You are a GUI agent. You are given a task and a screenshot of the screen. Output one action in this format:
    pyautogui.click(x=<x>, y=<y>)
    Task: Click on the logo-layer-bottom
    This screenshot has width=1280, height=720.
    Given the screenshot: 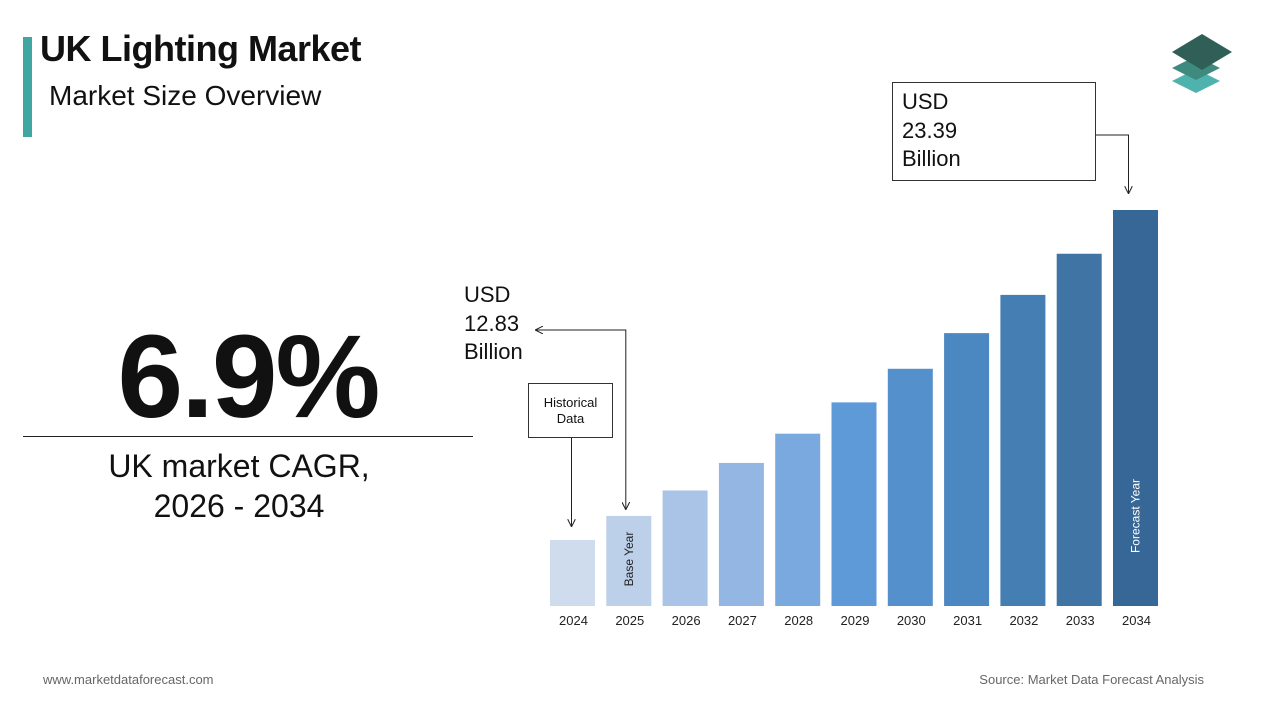 What is the action you would take?
    pyautogui.click(x=1196, y=81)
    